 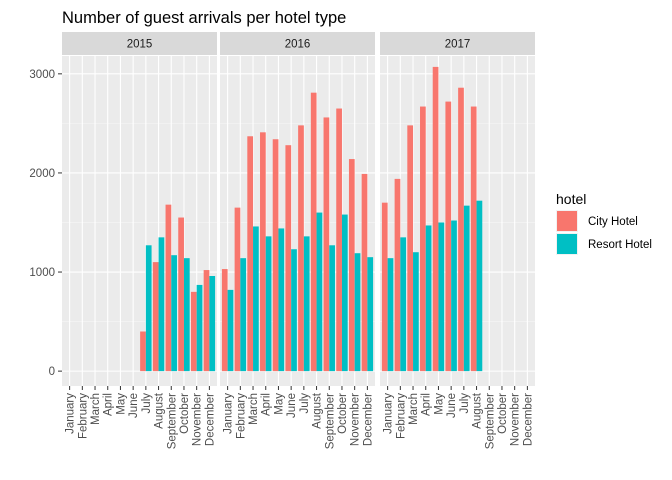 What do you see at coordinates (148, 308) in the screenshot?
I see `bar-resort-hotel-2015-july` at bounding box center [148, 308].